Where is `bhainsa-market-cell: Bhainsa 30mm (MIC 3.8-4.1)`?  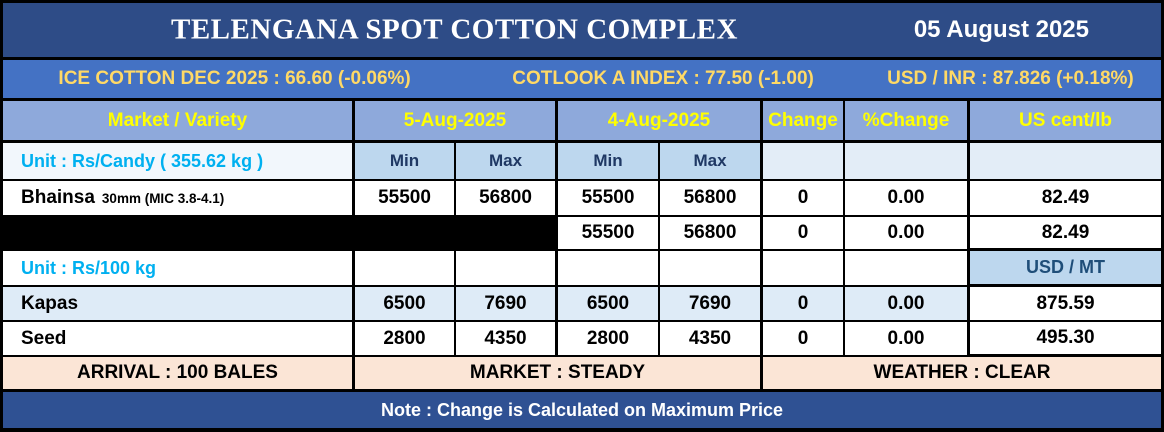
bhainsa-market-cell: Bhainsa 30mm (MIC 3.8-4.1) is located at coordinates (179, 199).